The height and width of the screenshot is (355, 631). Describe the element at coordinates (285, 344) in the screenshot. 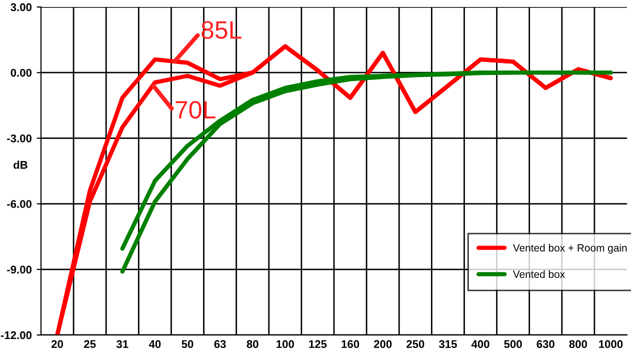

I see `x-tick-label: 100` at that location.